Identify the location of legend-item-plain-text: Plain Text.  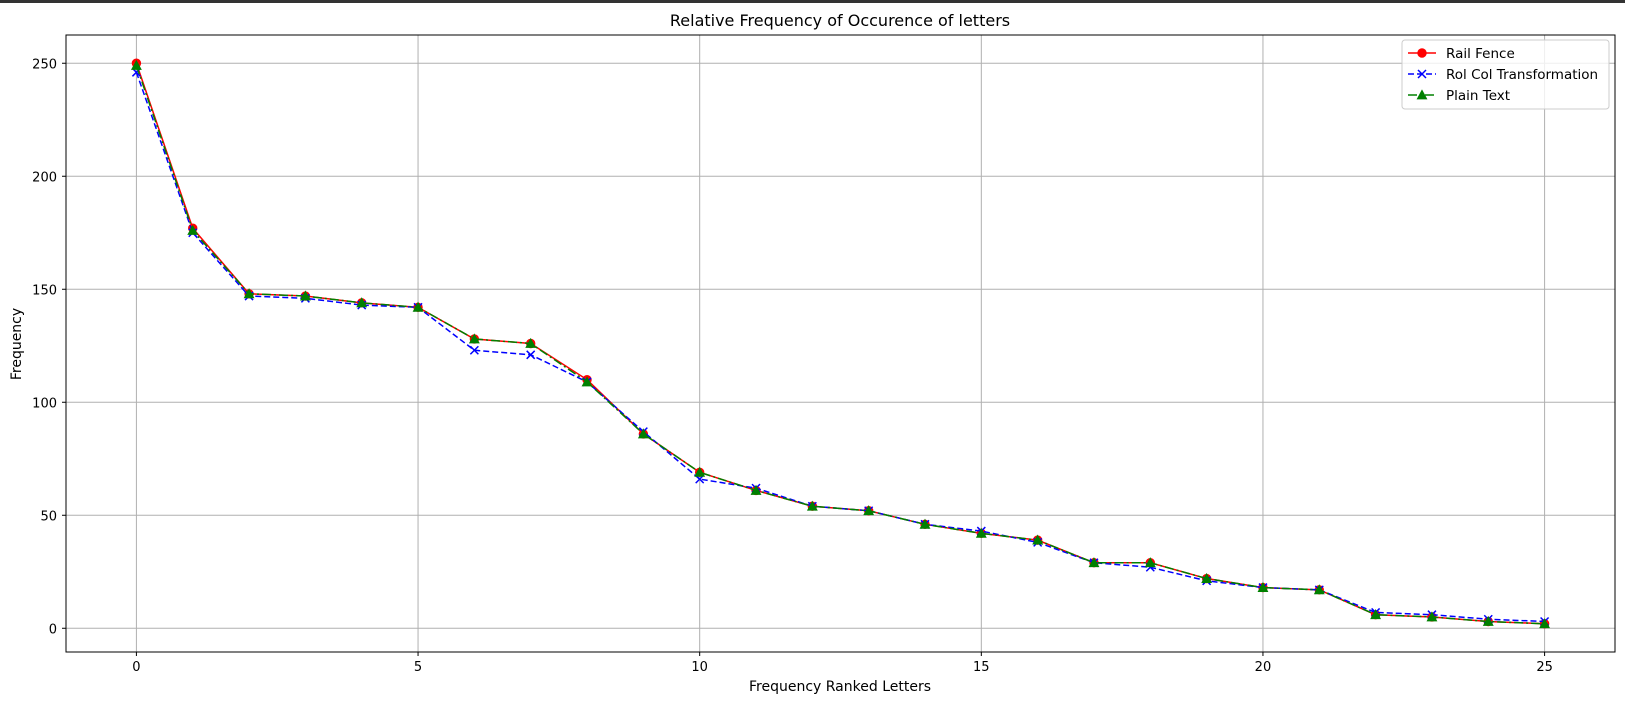
(1459, 96).